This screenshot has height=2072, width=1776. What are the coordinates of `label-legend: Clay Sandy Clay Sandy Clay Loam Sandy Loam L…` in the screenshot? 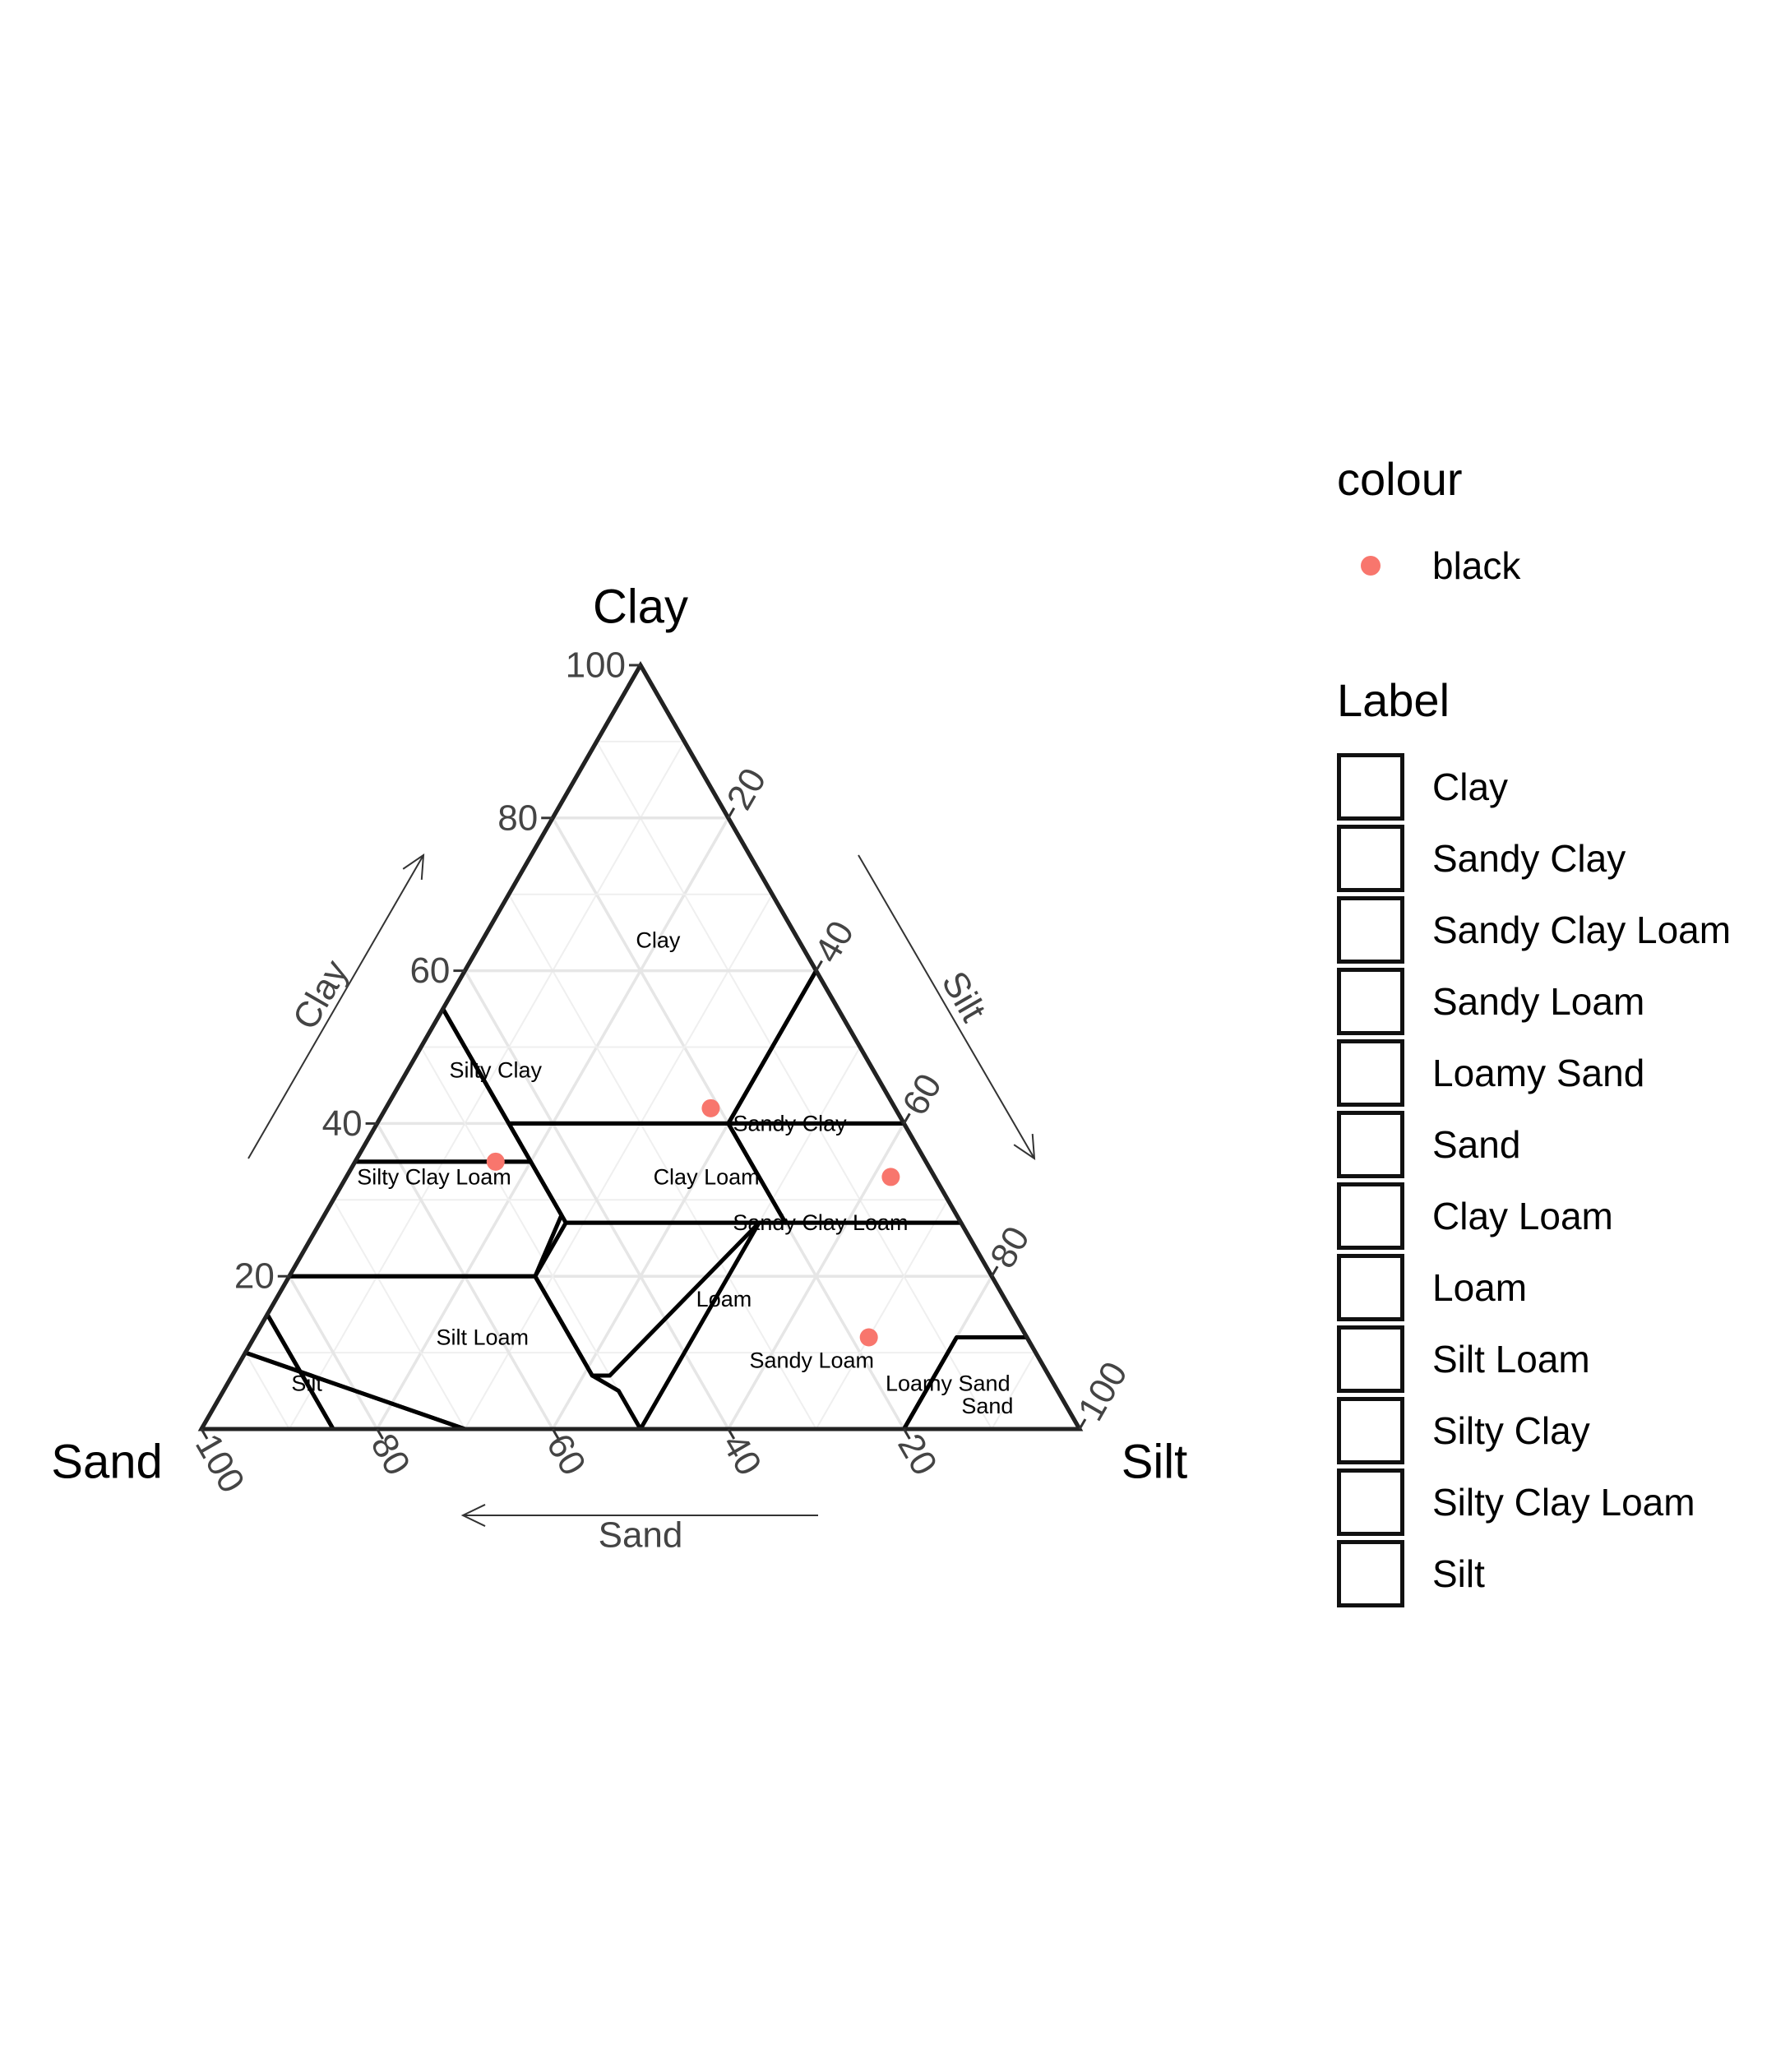 It's located at (1550, 1180).